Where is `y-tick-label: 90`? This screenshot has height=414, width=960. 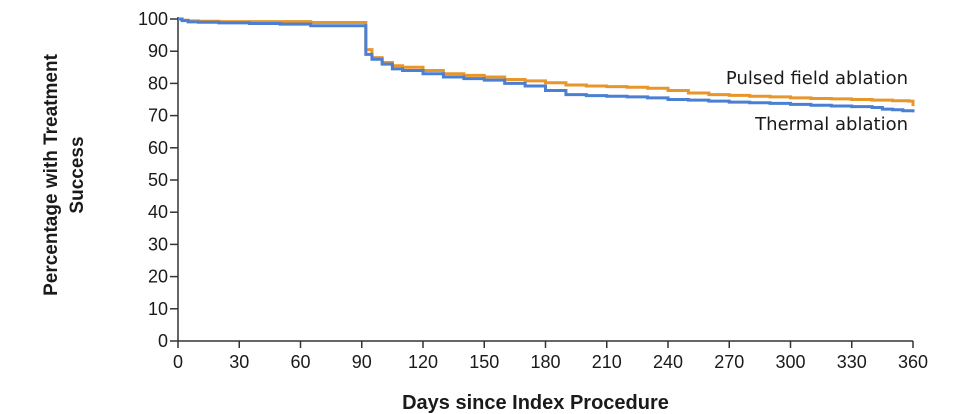 y-tick-label: 90 is located at coordinates (158, 51).